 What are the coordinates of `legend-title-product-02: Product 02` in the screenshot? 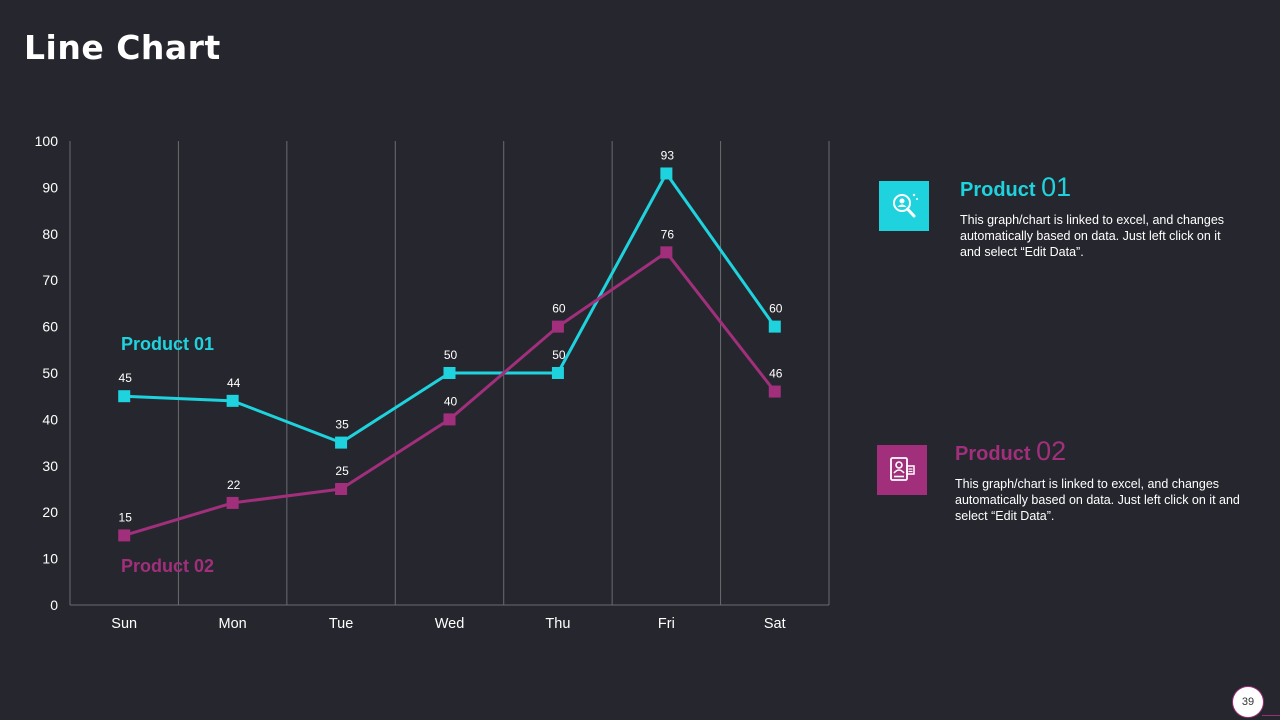 It's located at (1010, 451).